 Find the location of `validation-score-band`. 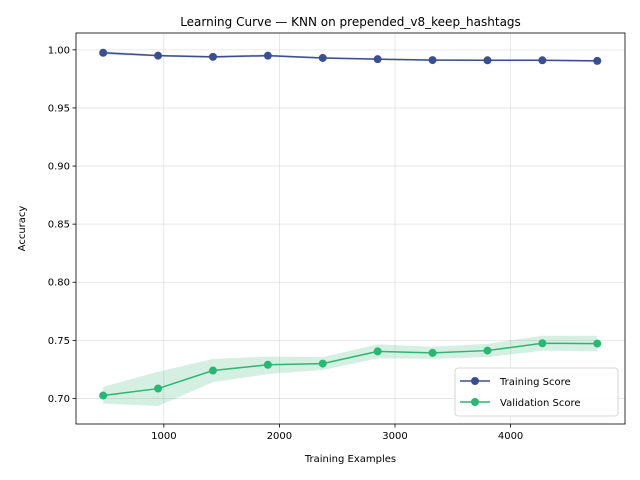

validation-score-band is located at coordinates (350, 370).